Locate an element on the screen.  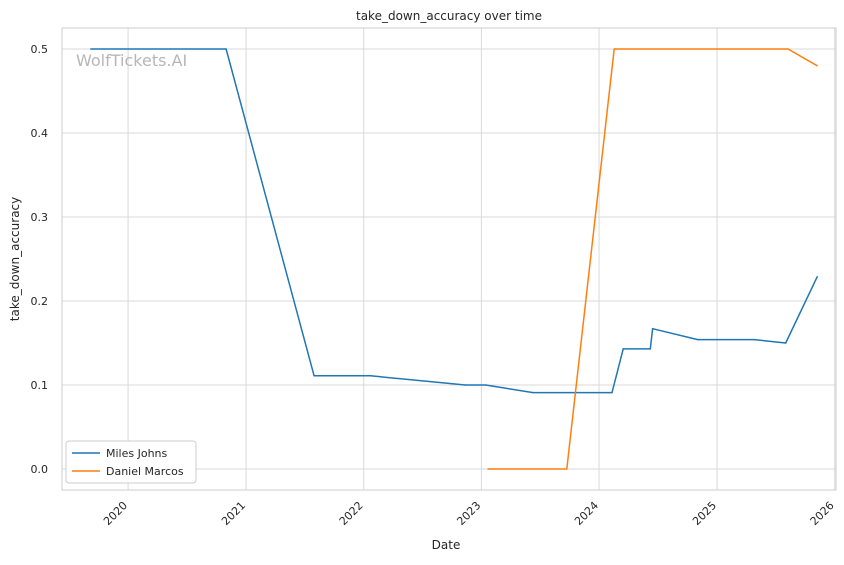
watermark: WolfTickets.AI is located at coordinates (131, 60).